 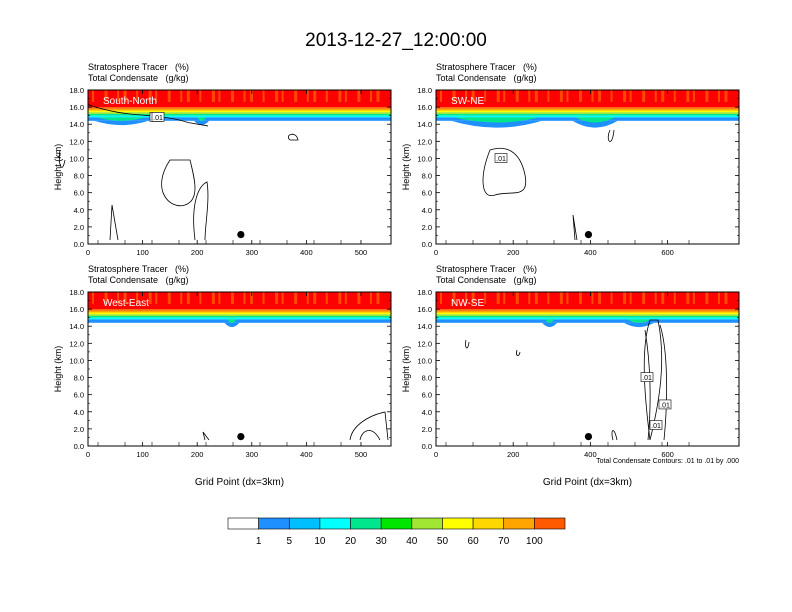 I want to click on y-tick-label: 14.0, so click(x=76, y=124).